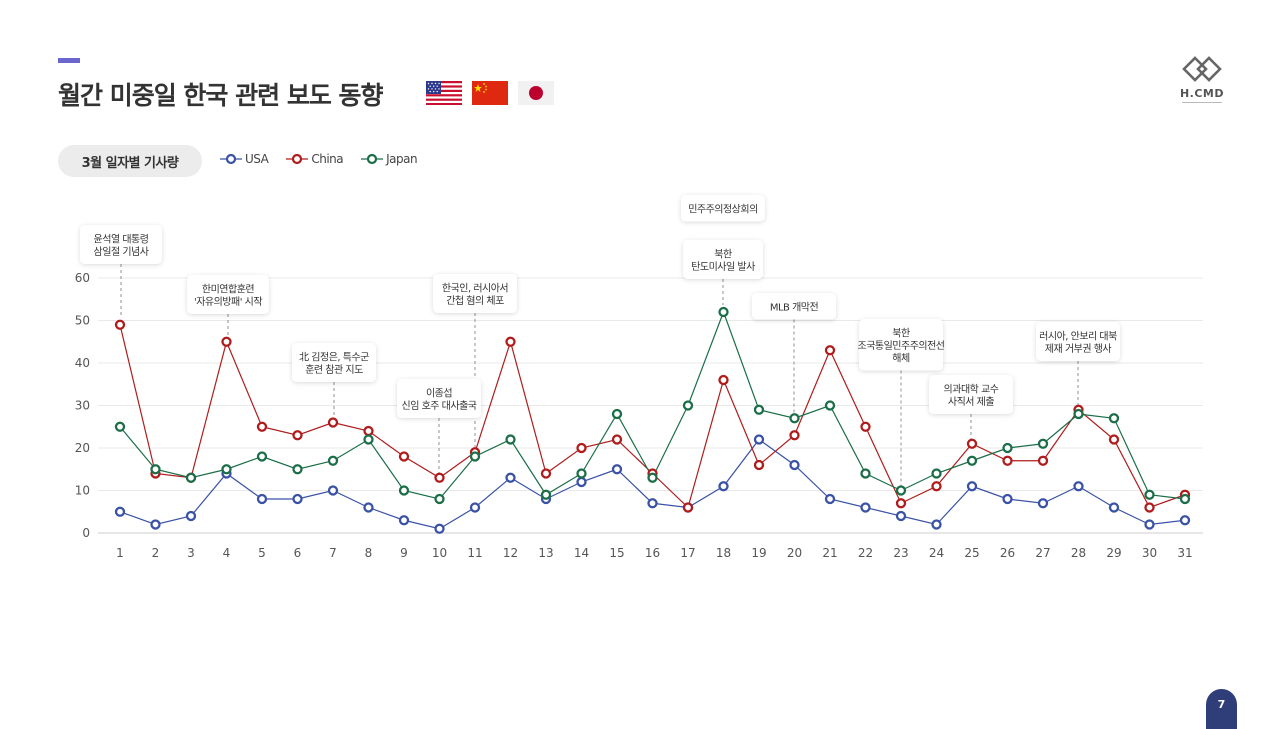 This screenshot has height=729, width=1280. I want to click on china-flag-icon, so click(490, 93).